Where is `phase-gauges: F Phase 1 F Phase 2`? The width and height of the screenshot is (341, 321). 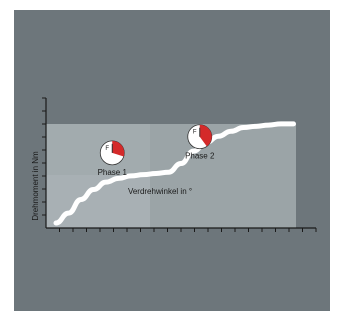
phase-gauges: F Phase 1 F Phase 2 is located at coordinates (156, 150).